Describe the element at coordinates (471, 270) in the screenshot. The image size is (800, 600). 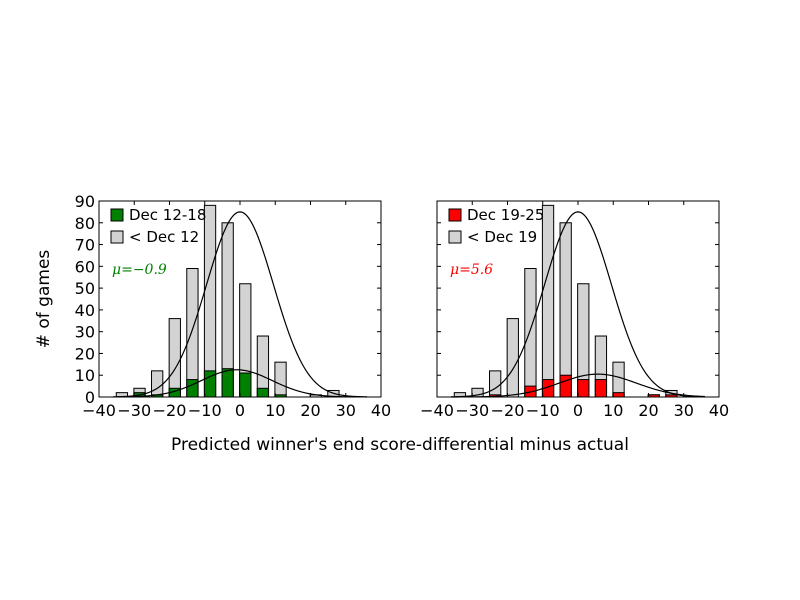
I see `mean-annotation: μ=5.6` at that location.